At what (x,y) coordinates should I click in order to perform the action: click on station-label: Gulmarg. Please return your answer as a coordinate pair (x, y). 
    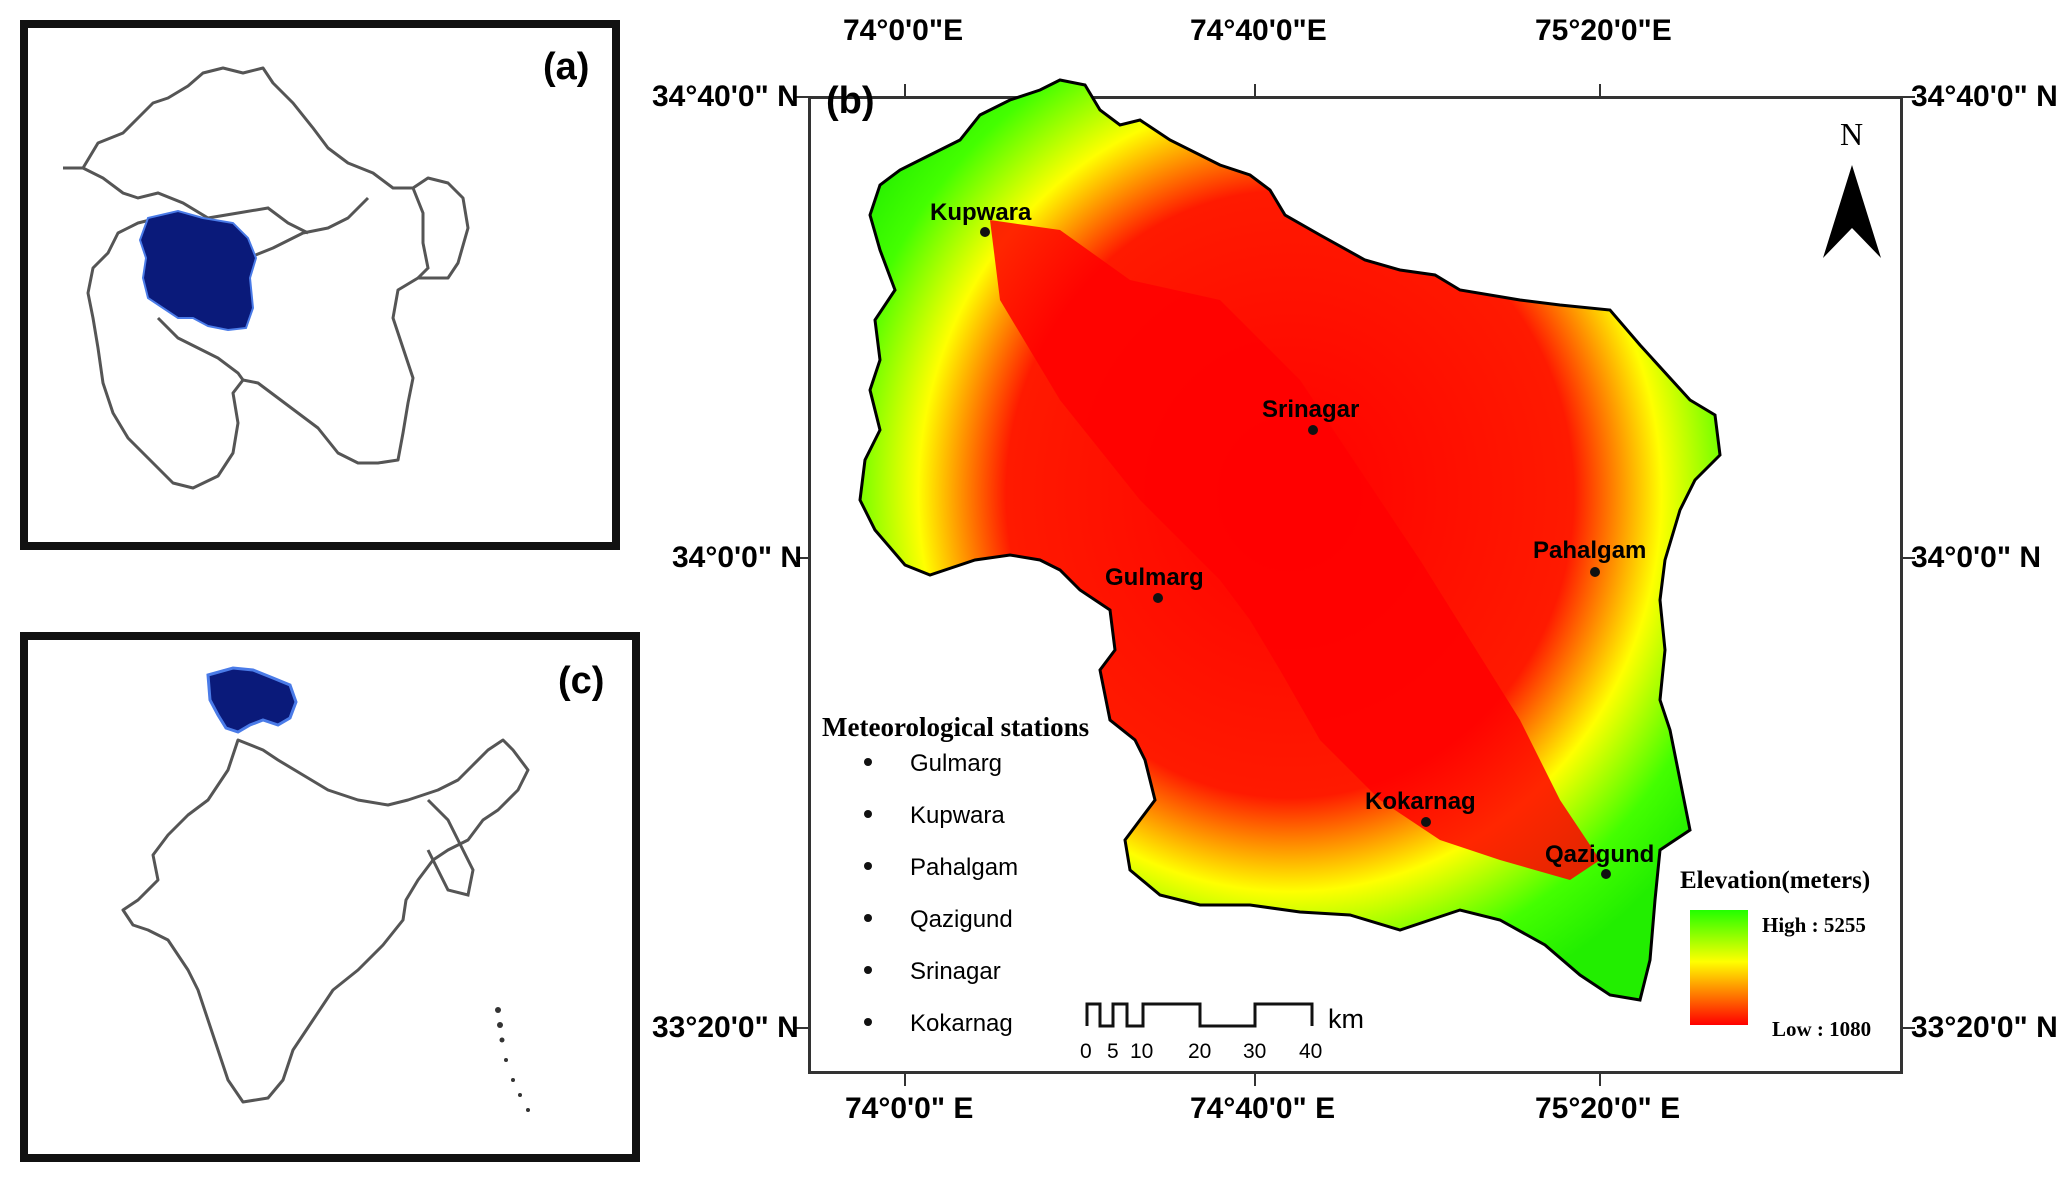
    Looking at the image, I should click on (1154, 577).